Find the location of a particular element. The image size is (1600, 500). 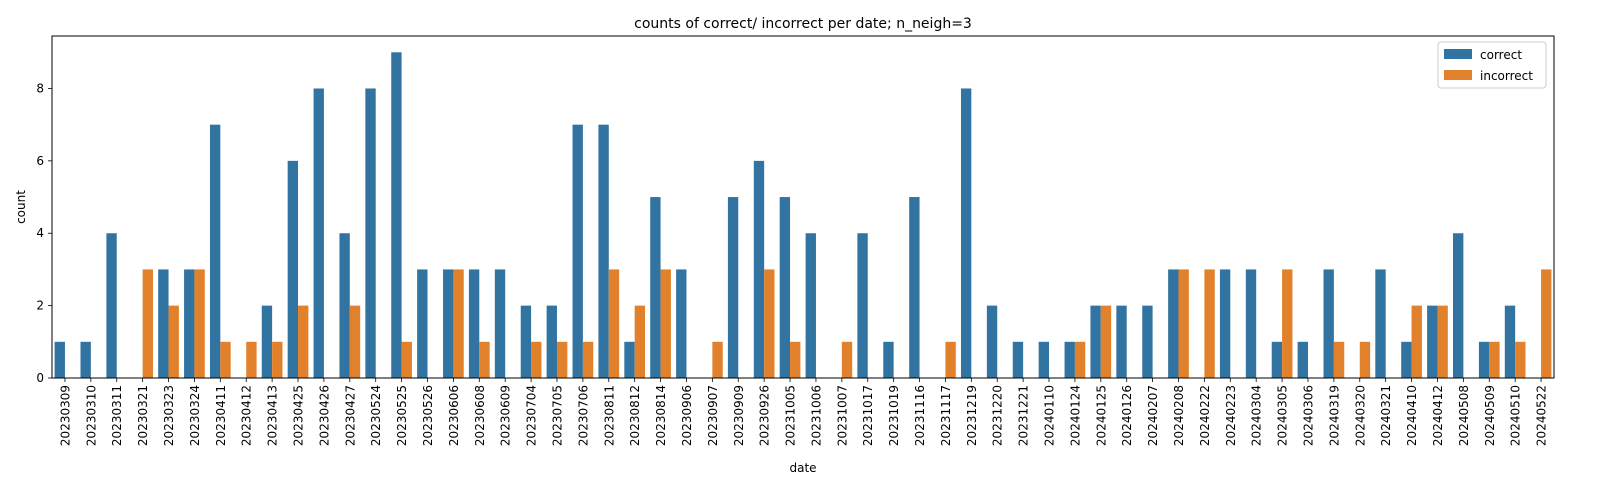

x-tick-label: 20240321 is located at coordinates (1386, 415).